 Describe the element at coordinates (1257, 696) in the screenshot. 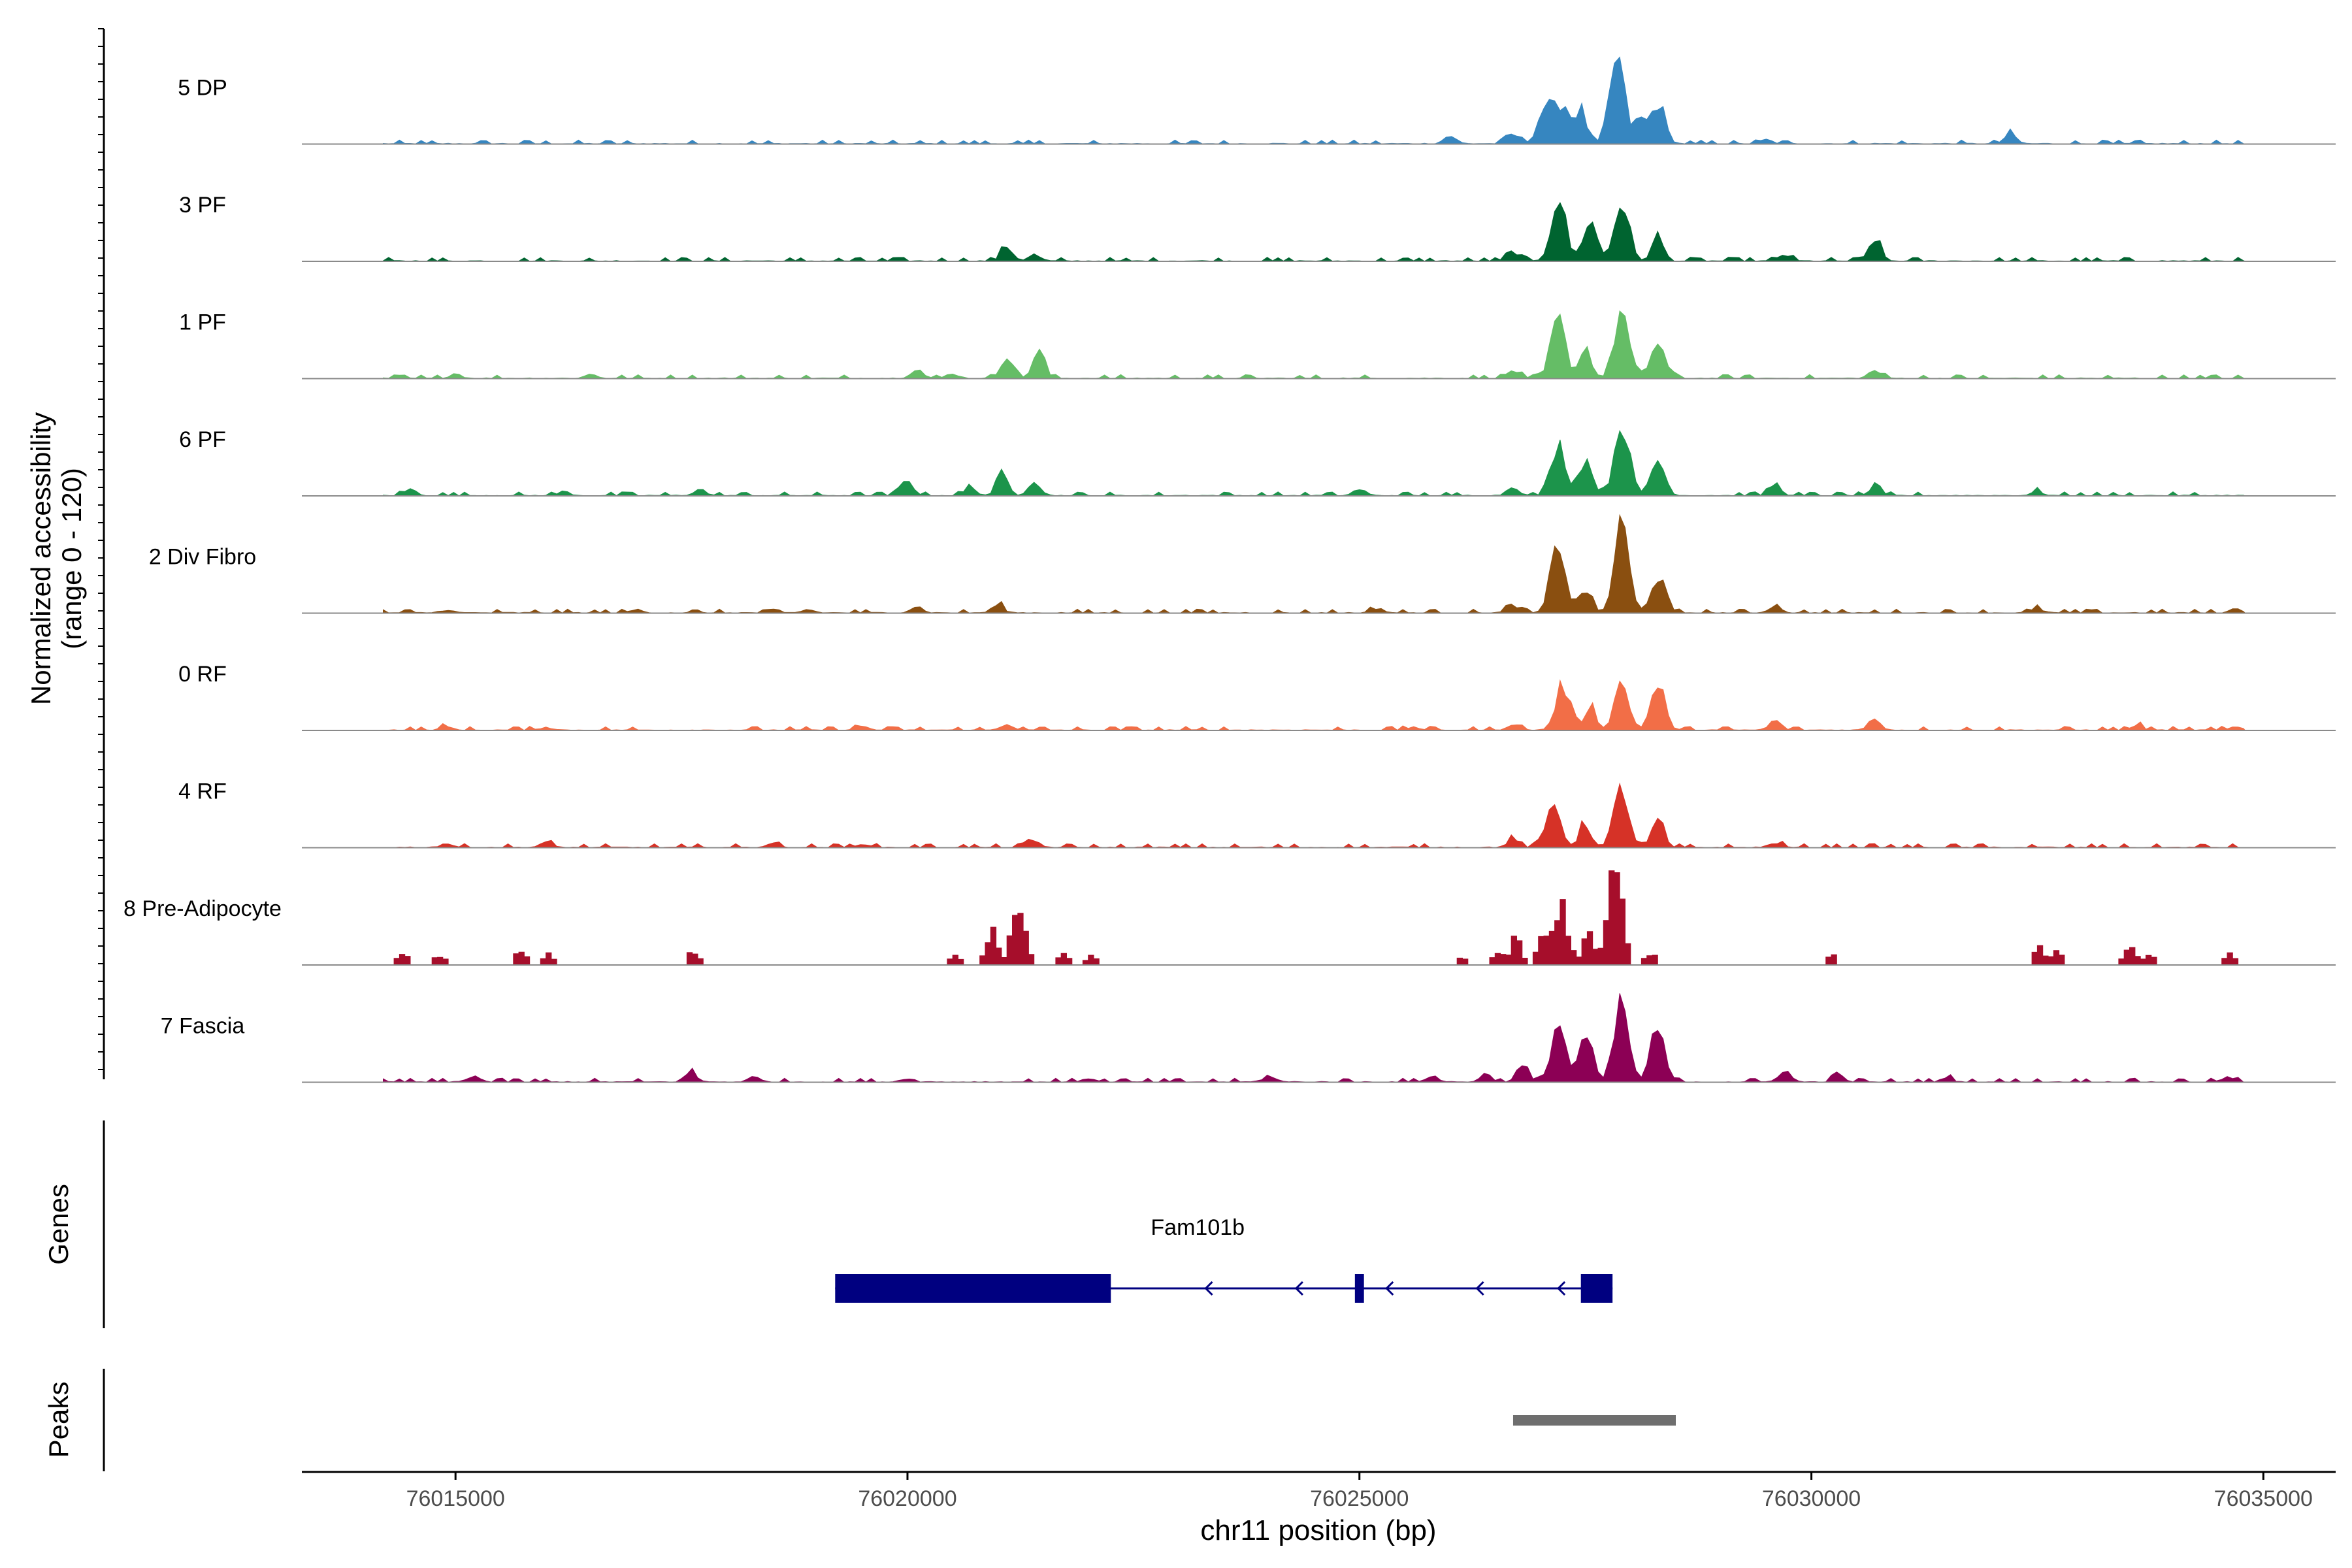

I see `track-0-rf: 0 RF` at that location.